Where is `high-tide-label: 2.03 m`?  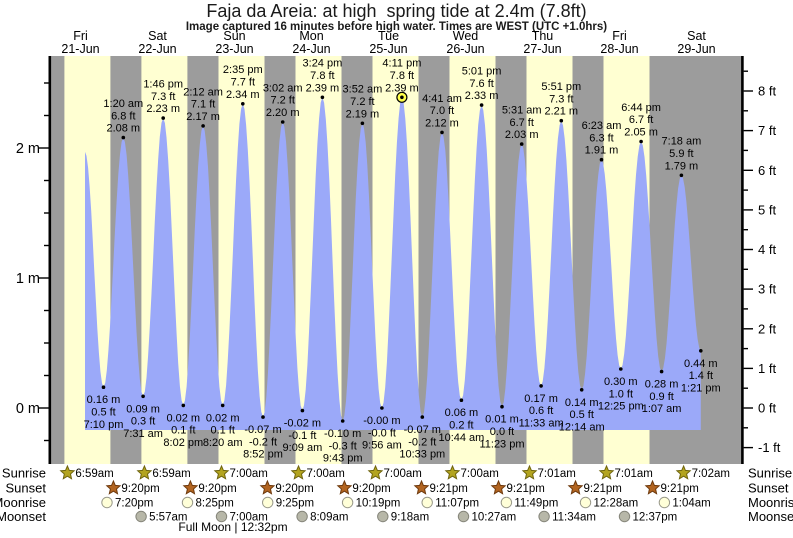 high-tide-label: 2.03 m is located at coordinates (522, 135).